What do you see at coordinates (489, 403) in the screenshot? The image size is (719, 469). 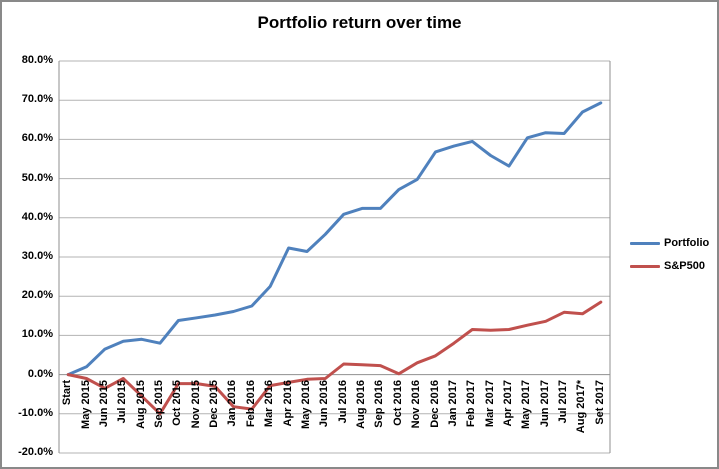 I see `x-tick-label: Mar 2017` at bounding box center [489, 403].